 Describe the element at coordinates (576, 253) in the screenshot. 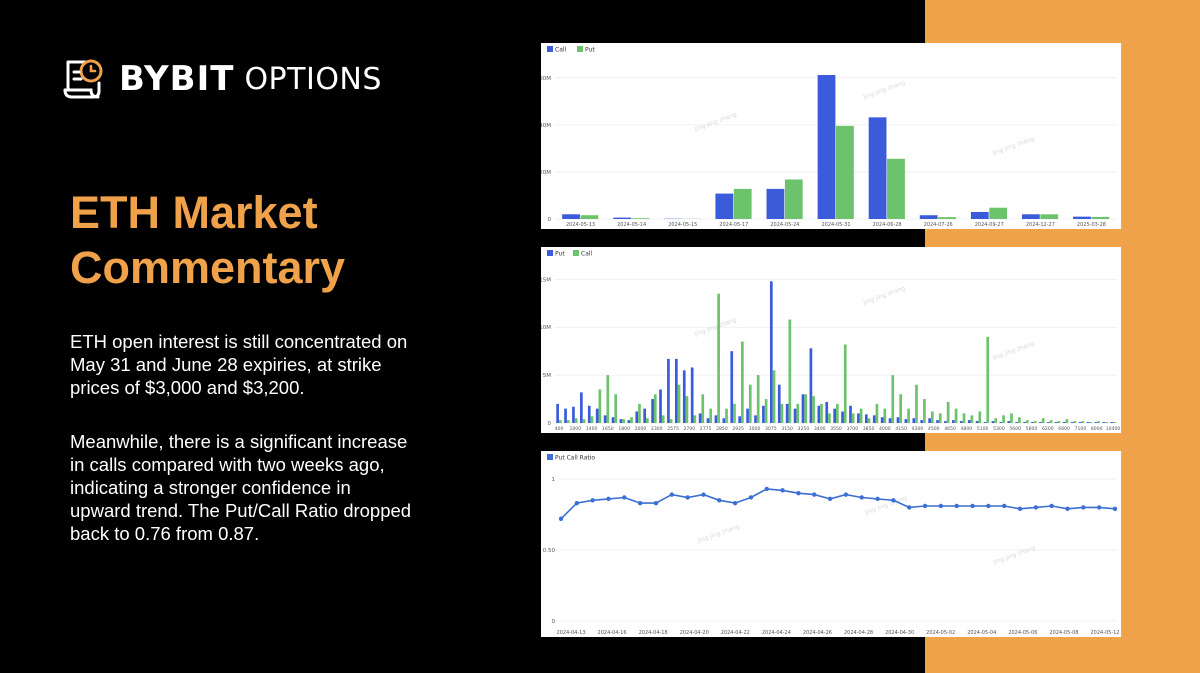

I see `legend-swatch` at that location.